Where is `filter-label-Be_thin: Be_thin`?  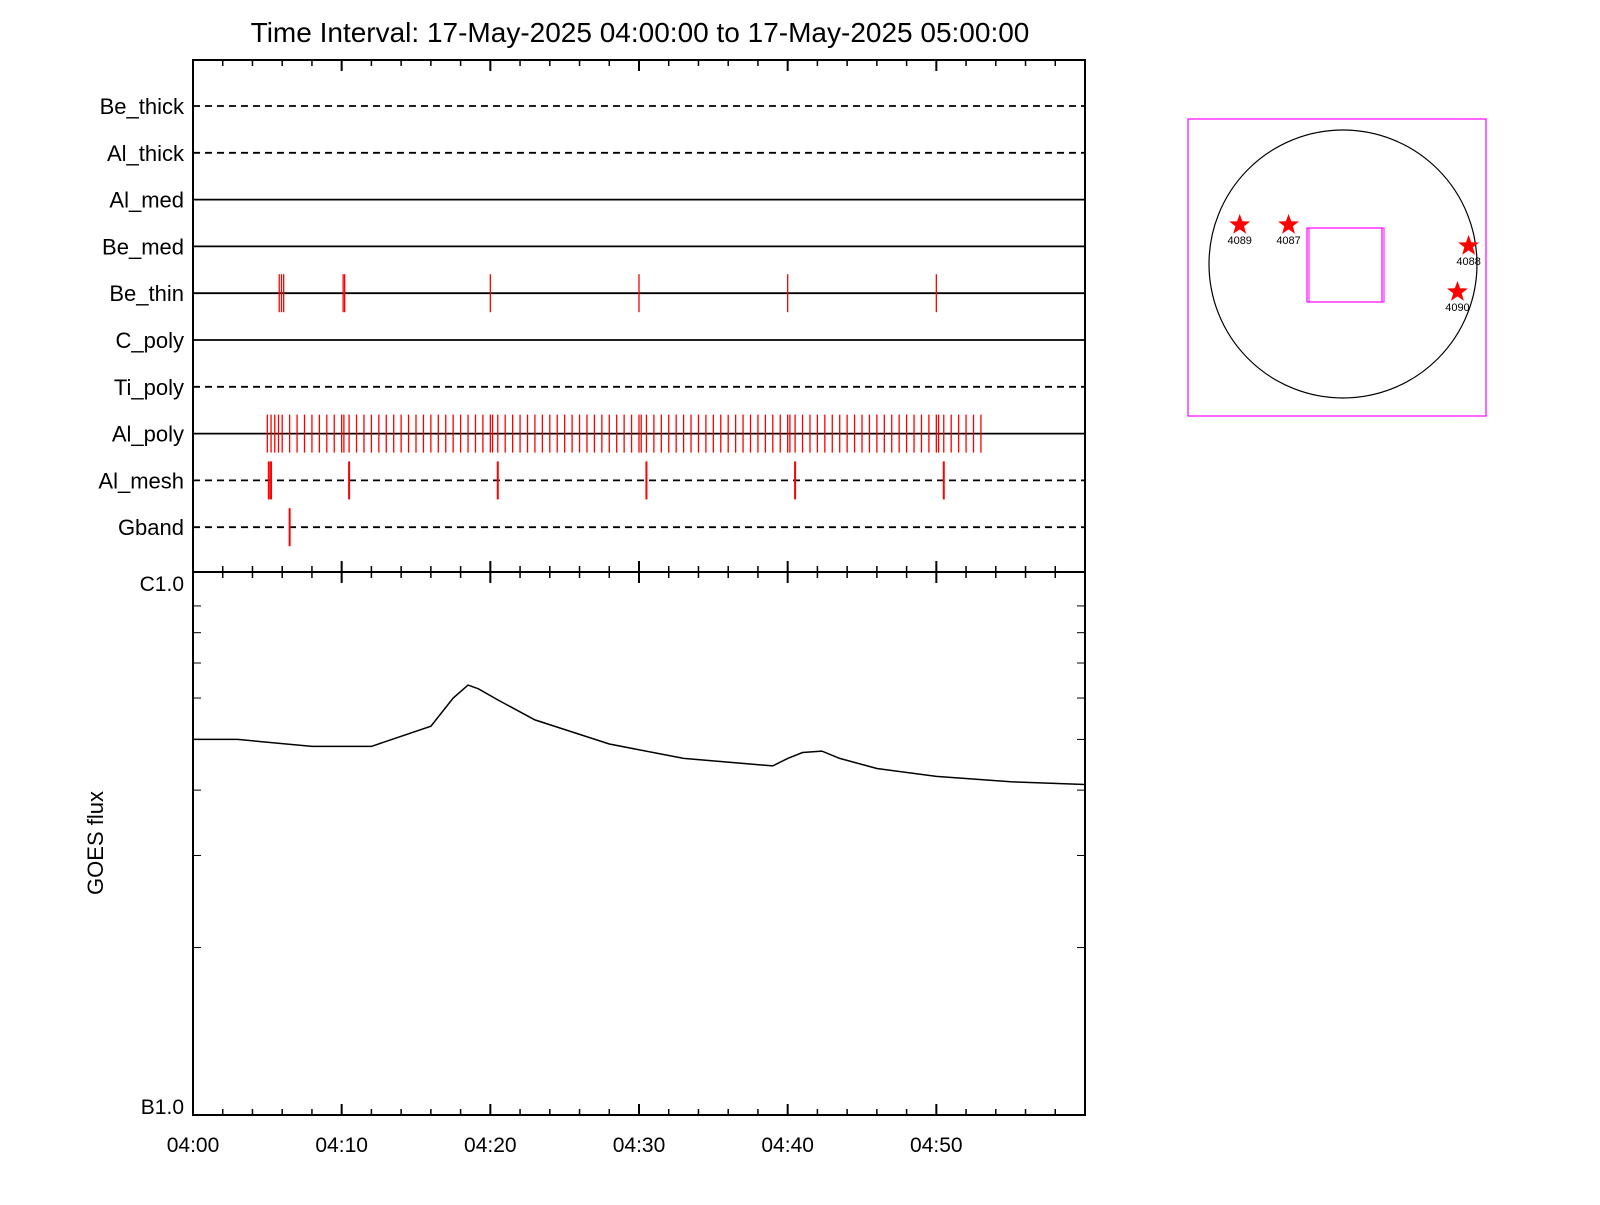 filter-label-Be_thin: Be_thin is located at coordinates (146, 293).